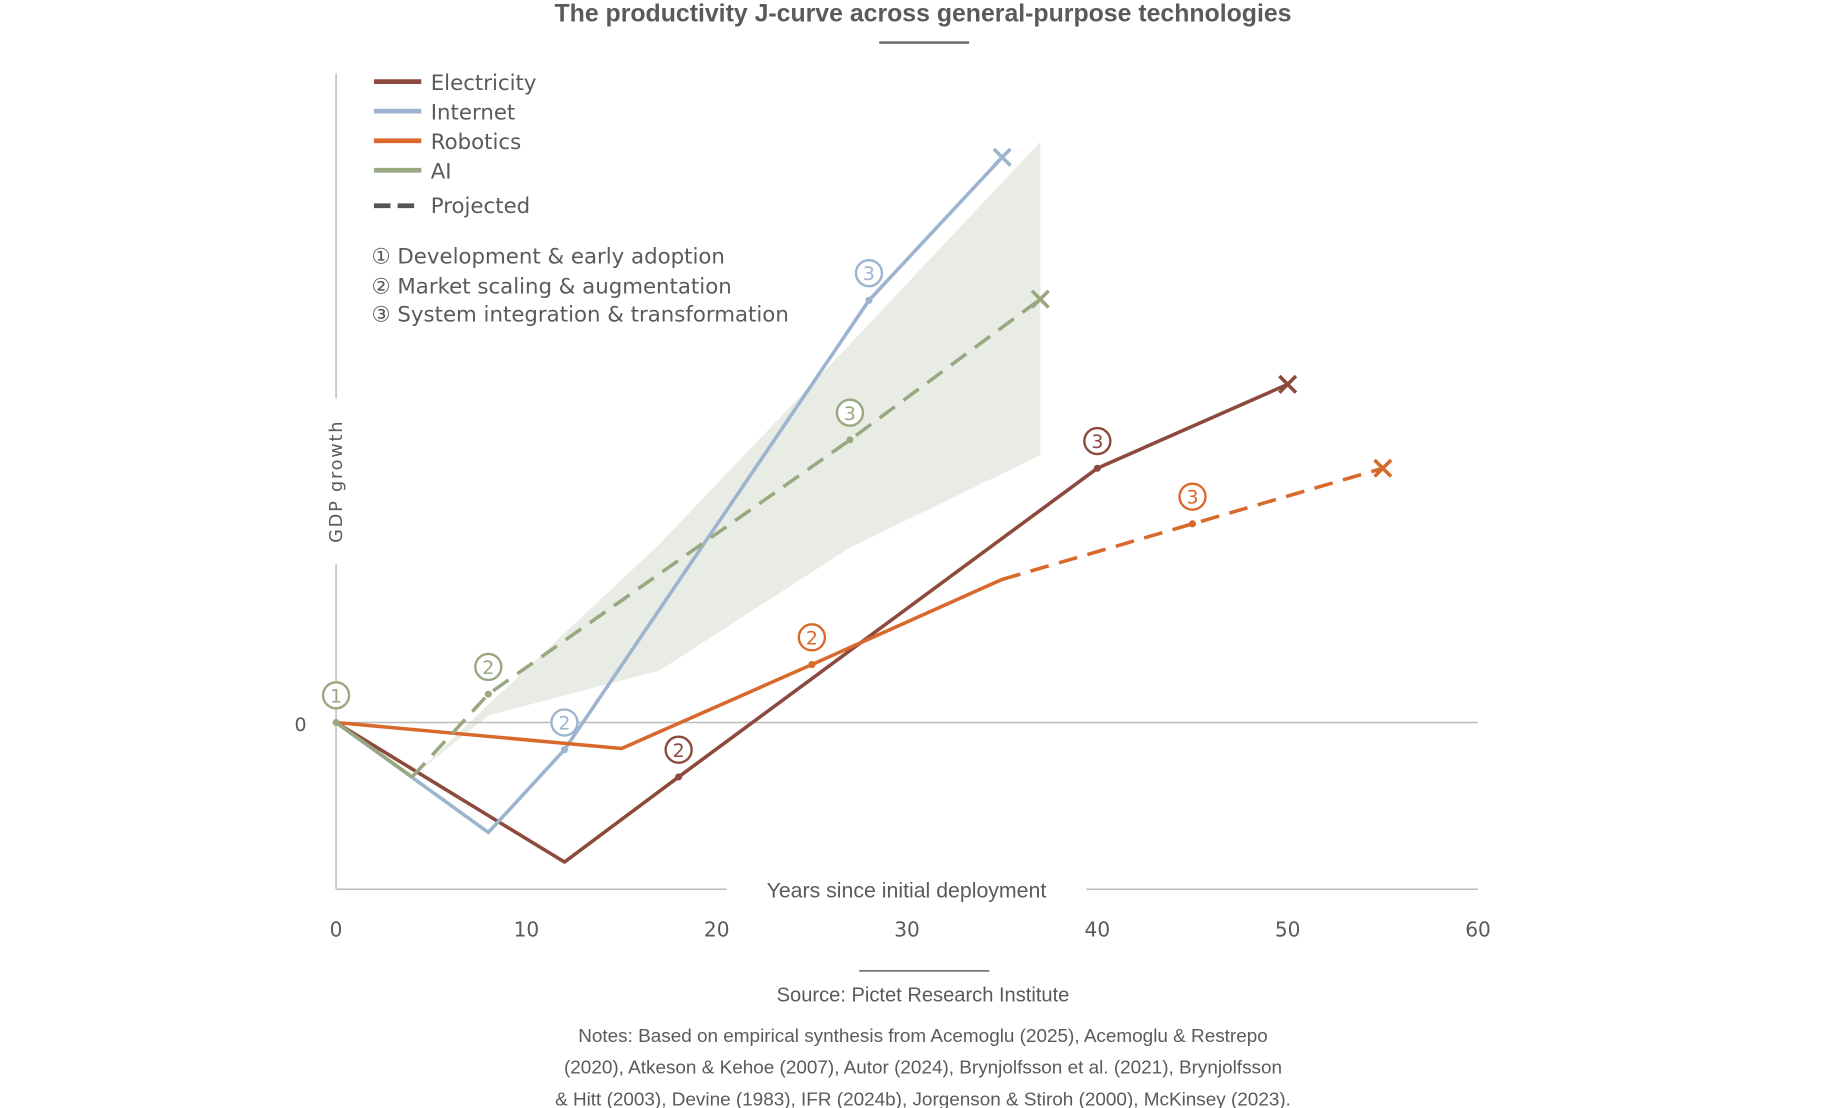 Image resolution: width=1846 pixels, height=1108 pixels. Describe the element at coordinates (1383, 468) in the screenshot. I see `robotics-end-marker` at that location.